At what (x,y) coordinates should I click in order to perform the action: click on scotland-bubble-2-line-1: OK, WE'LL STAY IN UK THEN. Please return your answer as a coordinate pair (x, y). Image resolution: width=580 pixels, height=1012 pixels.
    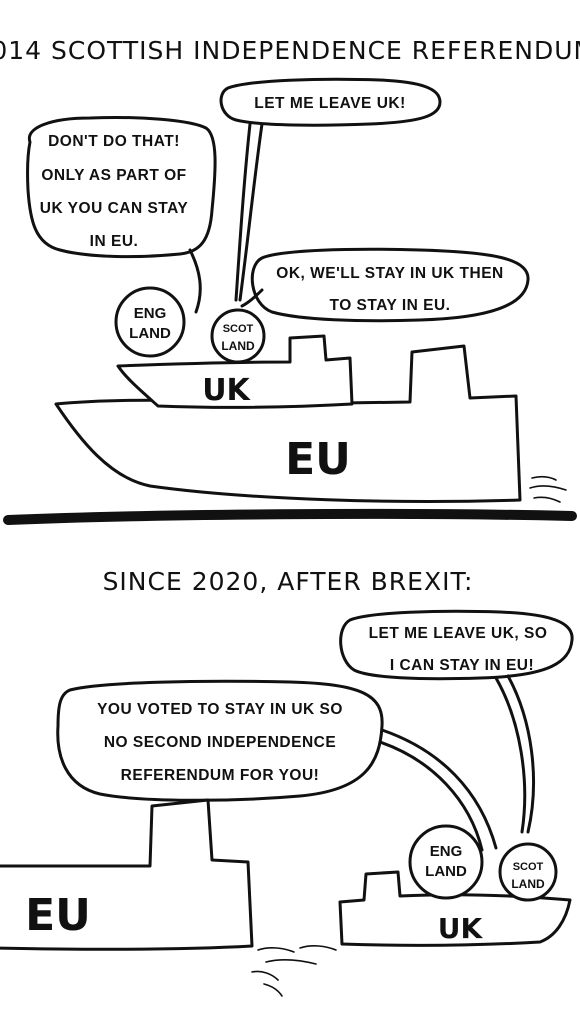
    Looking at the image, I should click on (389, 273).